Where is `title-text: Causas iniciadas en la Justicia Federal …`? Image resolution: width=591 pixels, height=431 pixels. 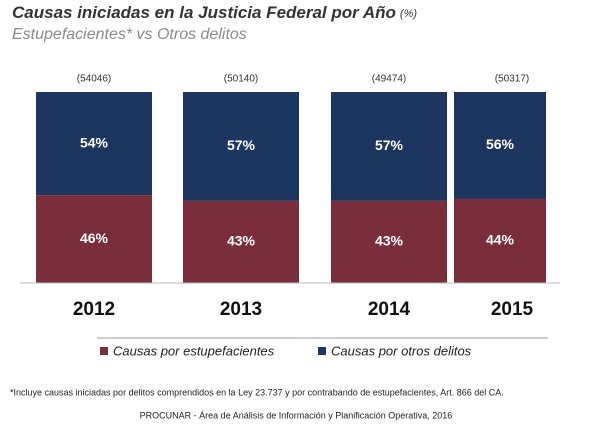
title-text: Causas iniciadas en la Justicia Federal … is located at coordinates (204, 12).